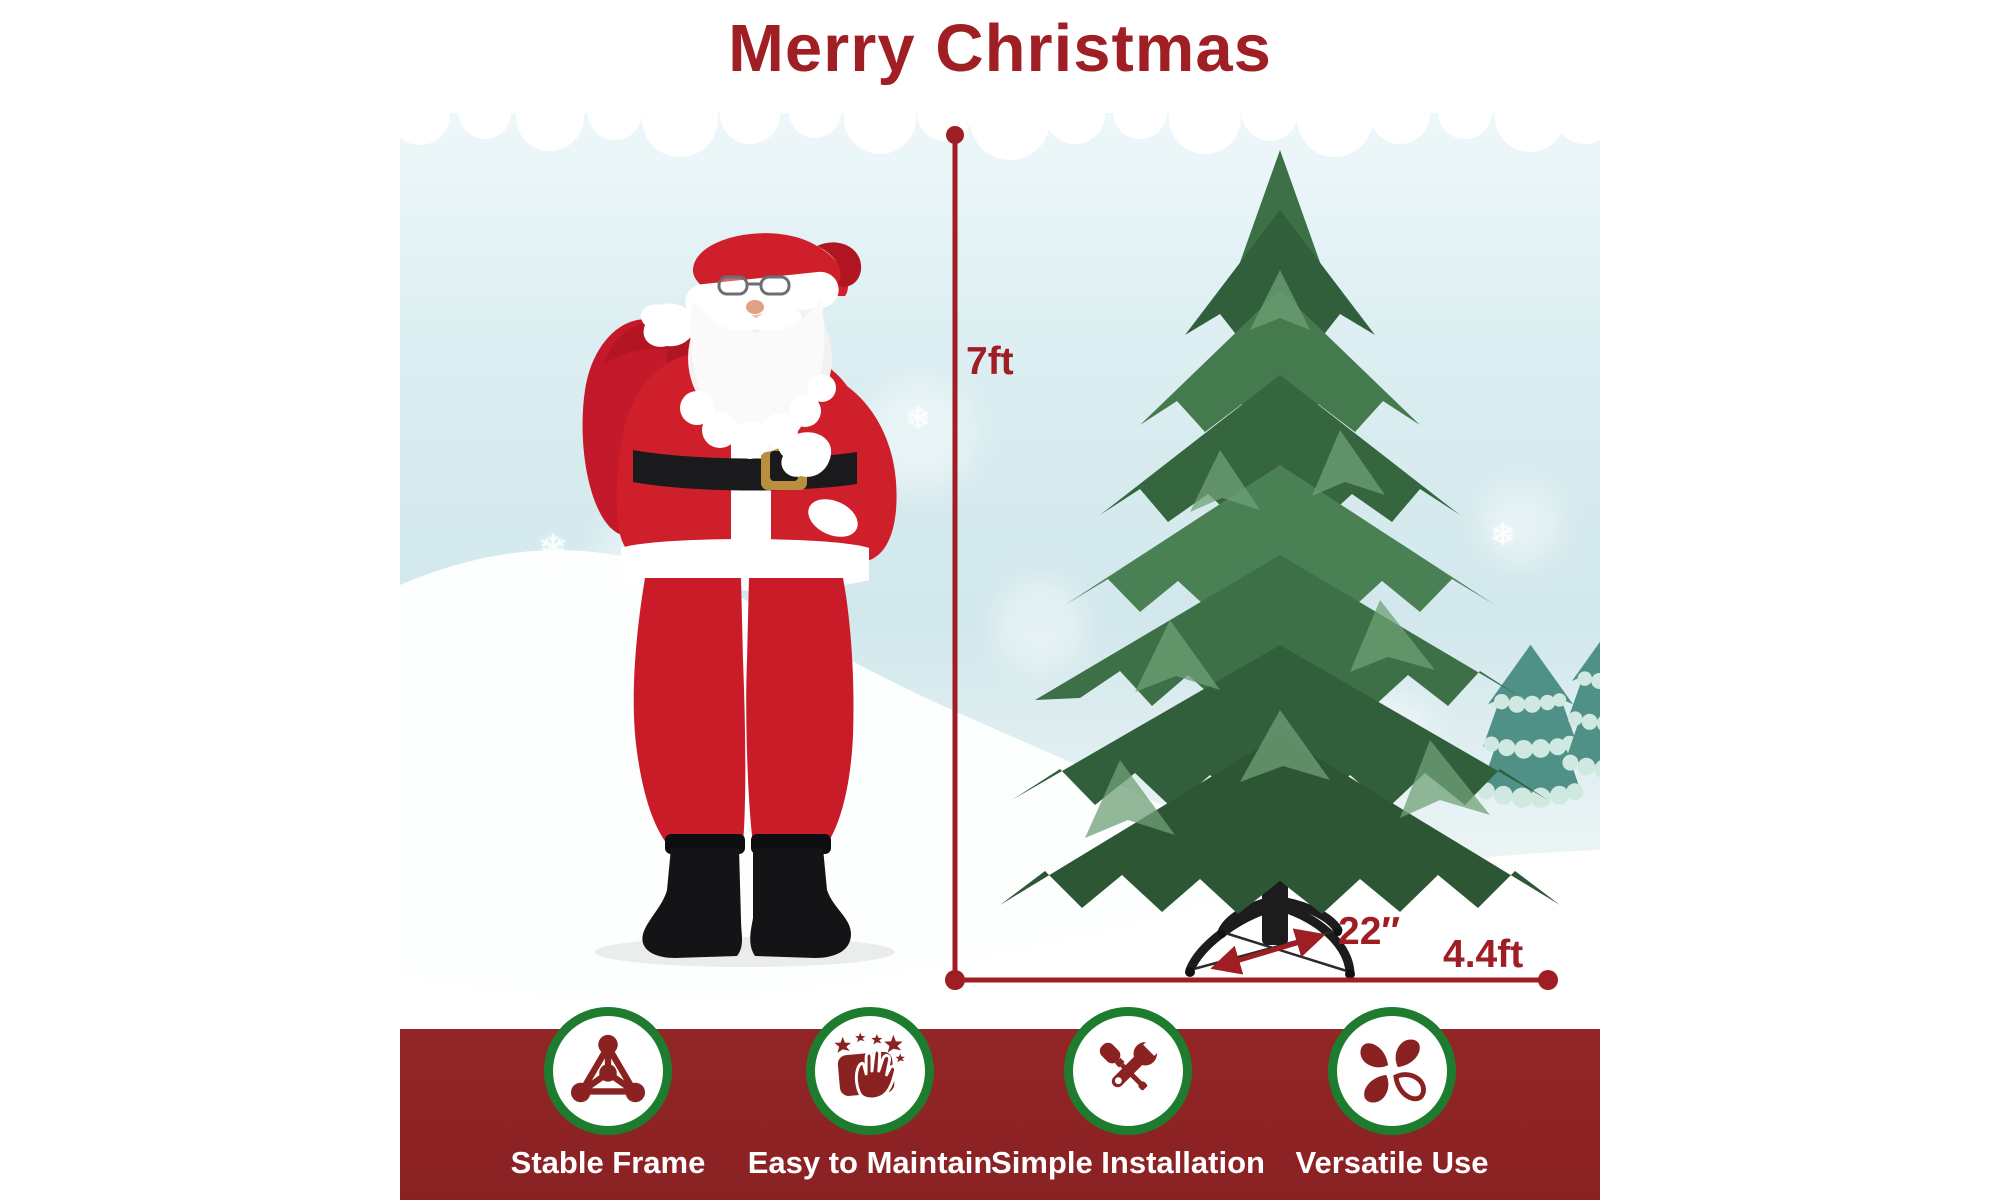 The image size is (2001, 1200). I want to click on frame-nodes-icon, so click(608, 1068).